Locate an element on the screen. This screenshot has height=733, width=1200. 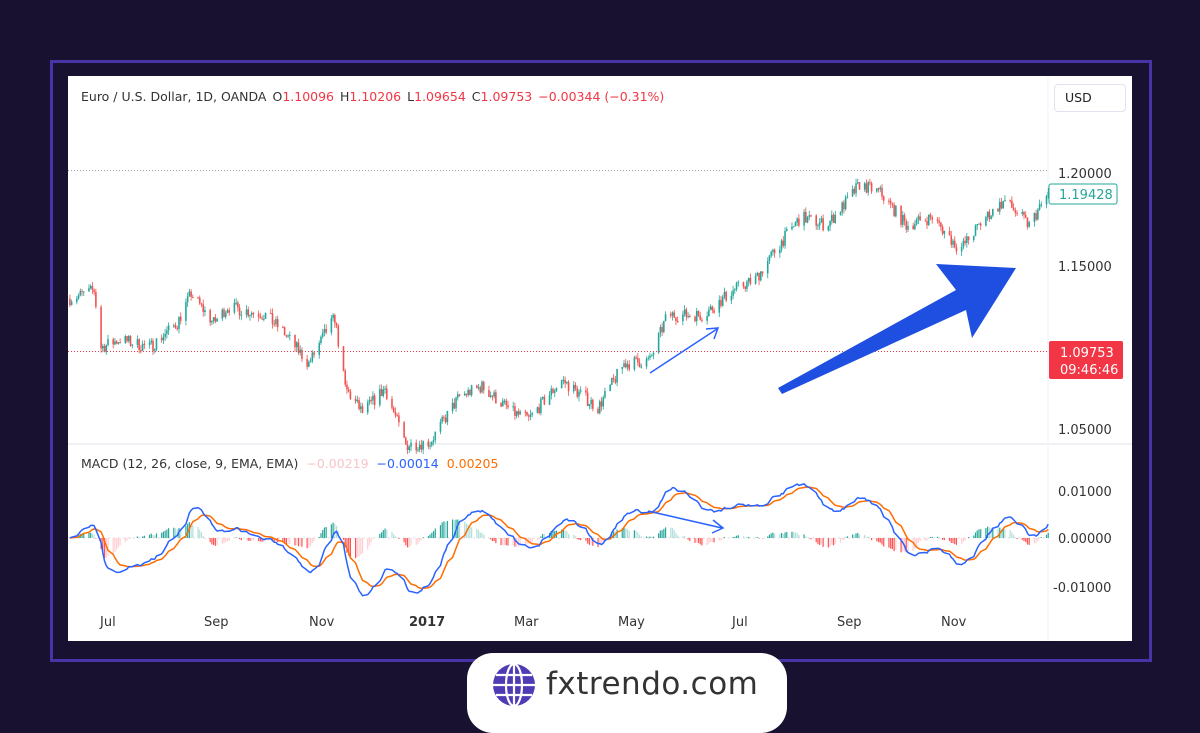
last-price-tag is located at coordinates (1083, 194).